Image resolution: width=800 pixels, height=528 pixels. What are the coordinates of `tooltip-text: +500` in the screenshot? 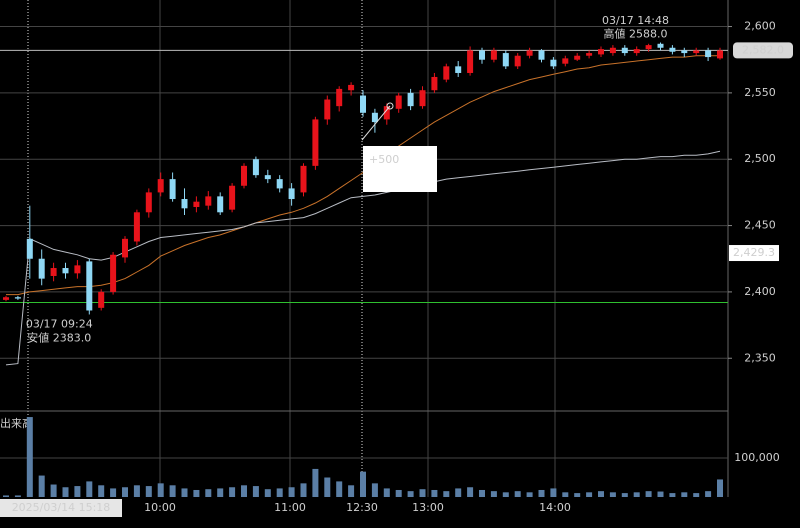 It's located at (384, 159).